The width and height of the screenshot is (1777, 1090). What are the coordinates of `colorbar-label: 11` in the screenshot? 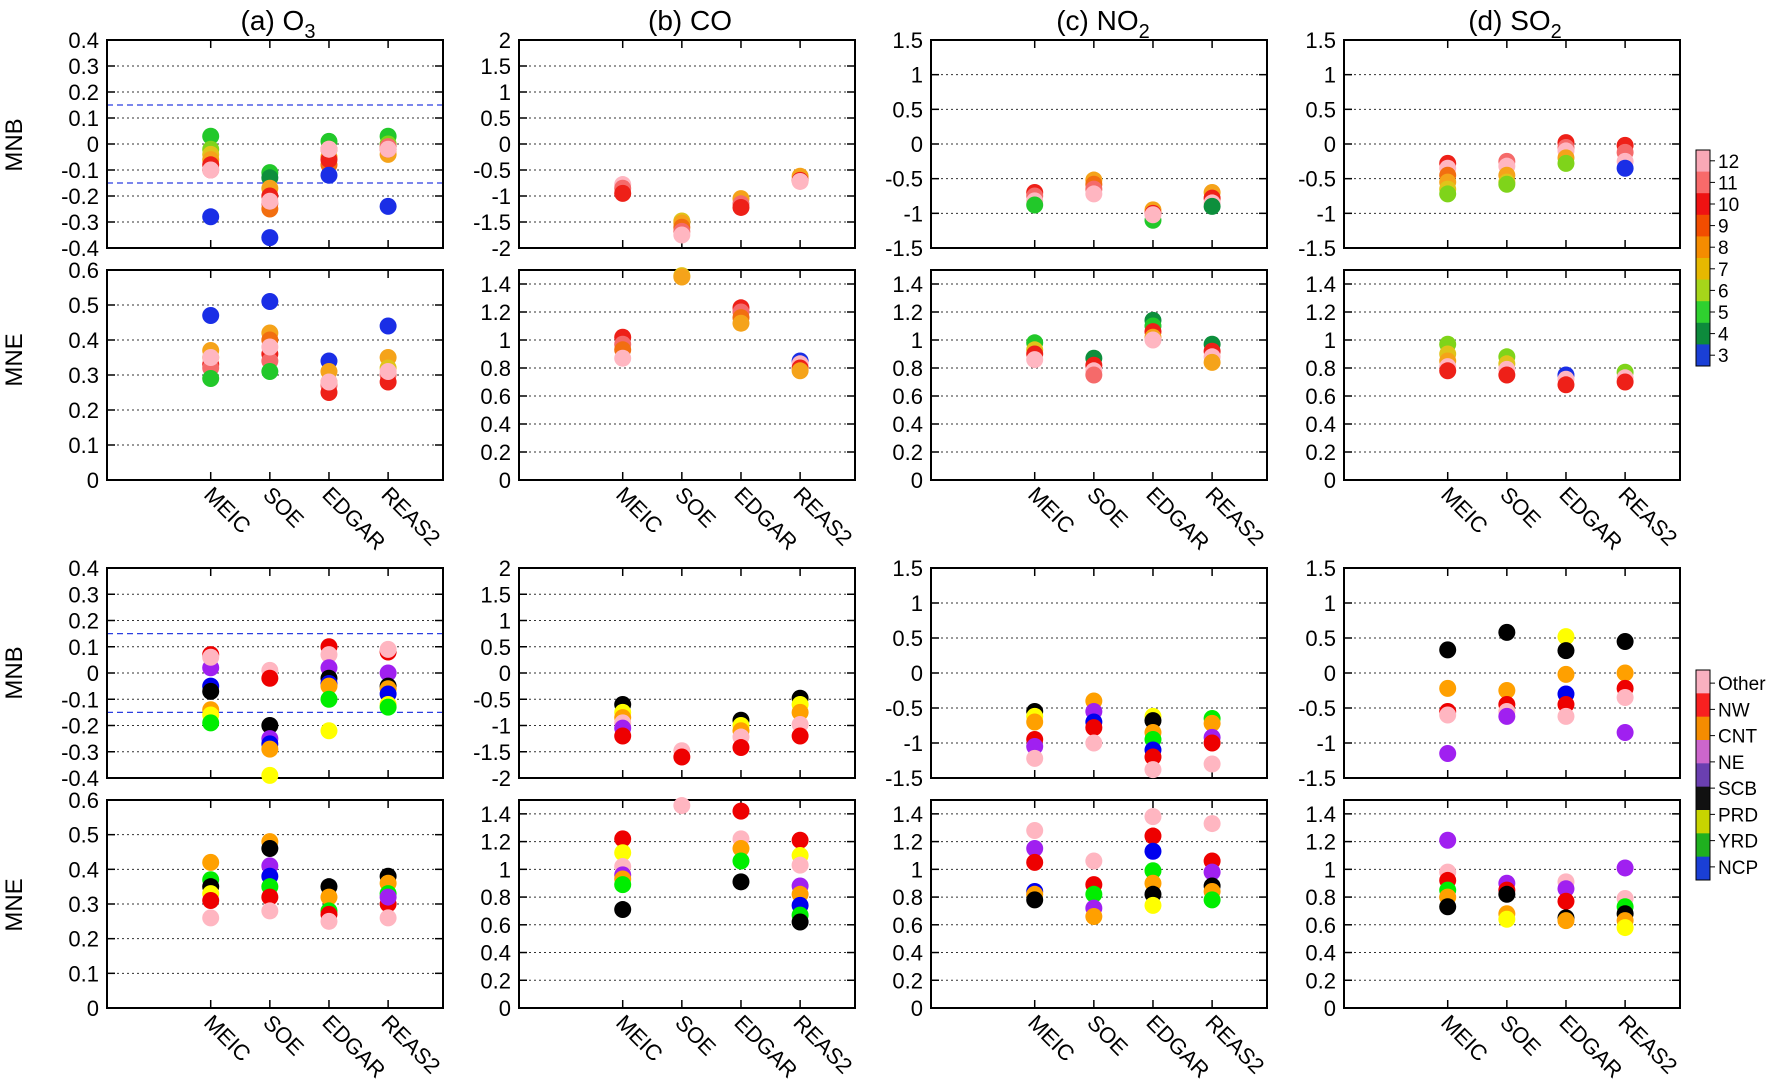 It's located at (1728, 183).